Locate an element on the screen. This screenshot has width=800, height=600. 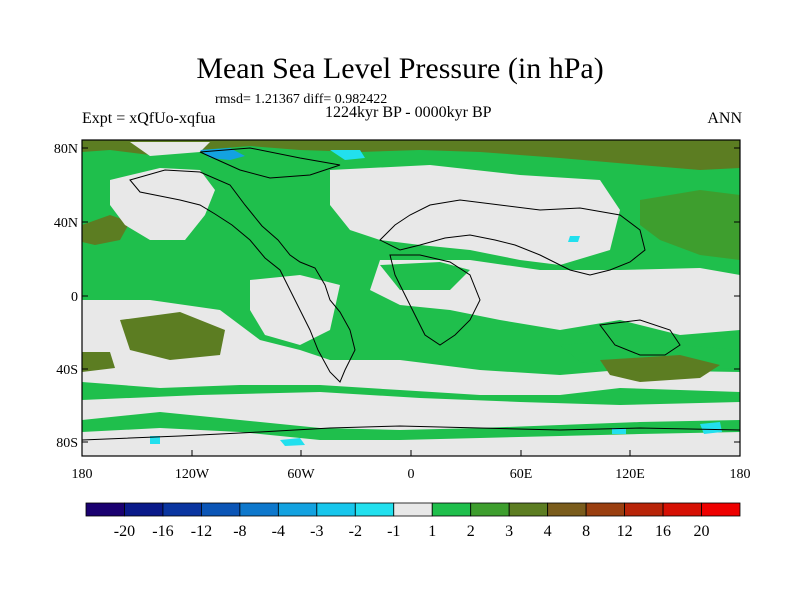
lon-label-120w: 120W is located at coordinates (192, 474).